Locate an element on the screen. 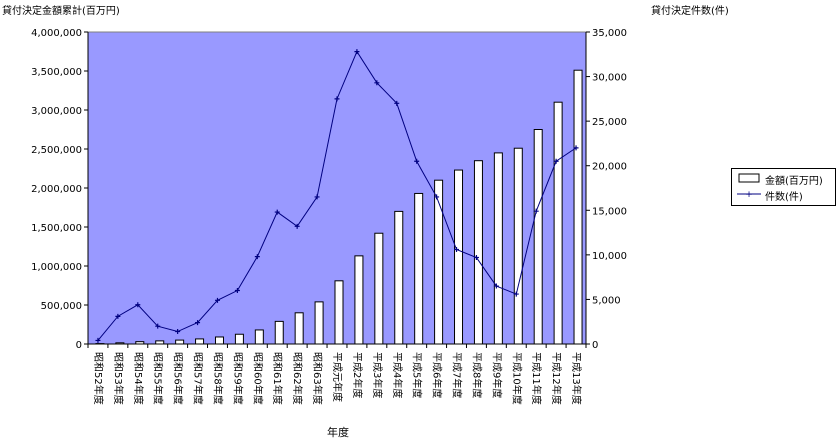 The image size is (839, 440). legend-label-amount: 金額(百万円) is located at coordinates (794, 181).